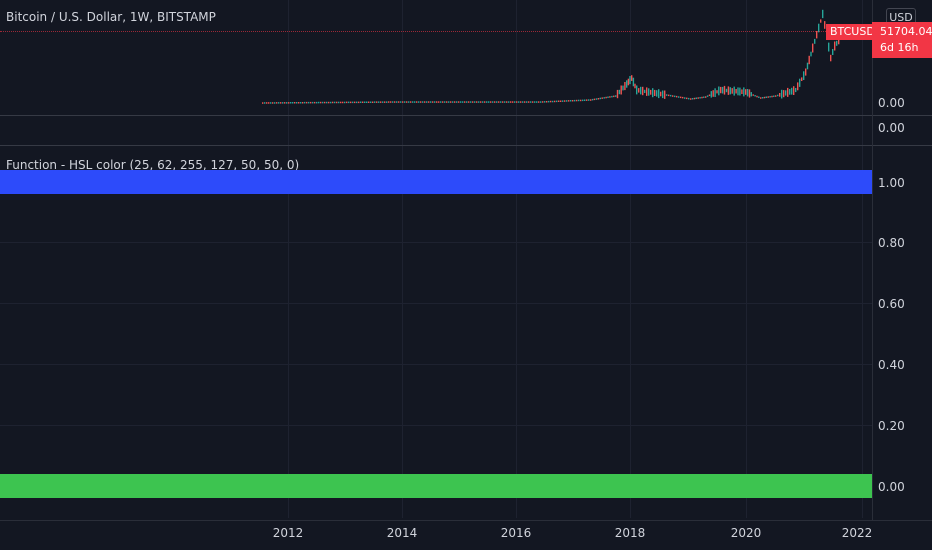 This screenshot has height=550, width=932. What do you see at coordinates (891, 243) in the screenshot?
I see `indicator-scale-label: 0.80` at bounding box center [891, 243].